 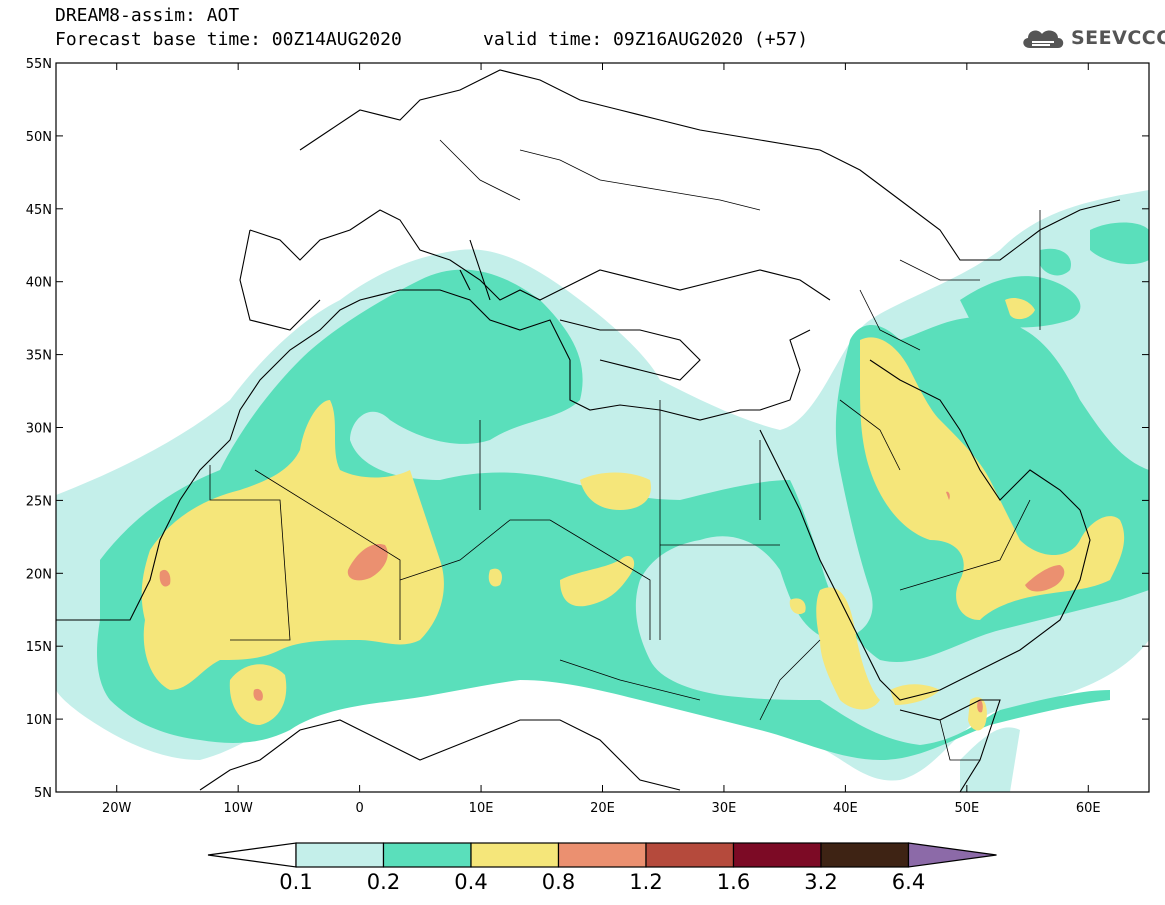 I want to click on colorbar: 0.1 0.2 0.4 0.8 1.2 1.6 3.2 6.4, so click(x=602, y=868).